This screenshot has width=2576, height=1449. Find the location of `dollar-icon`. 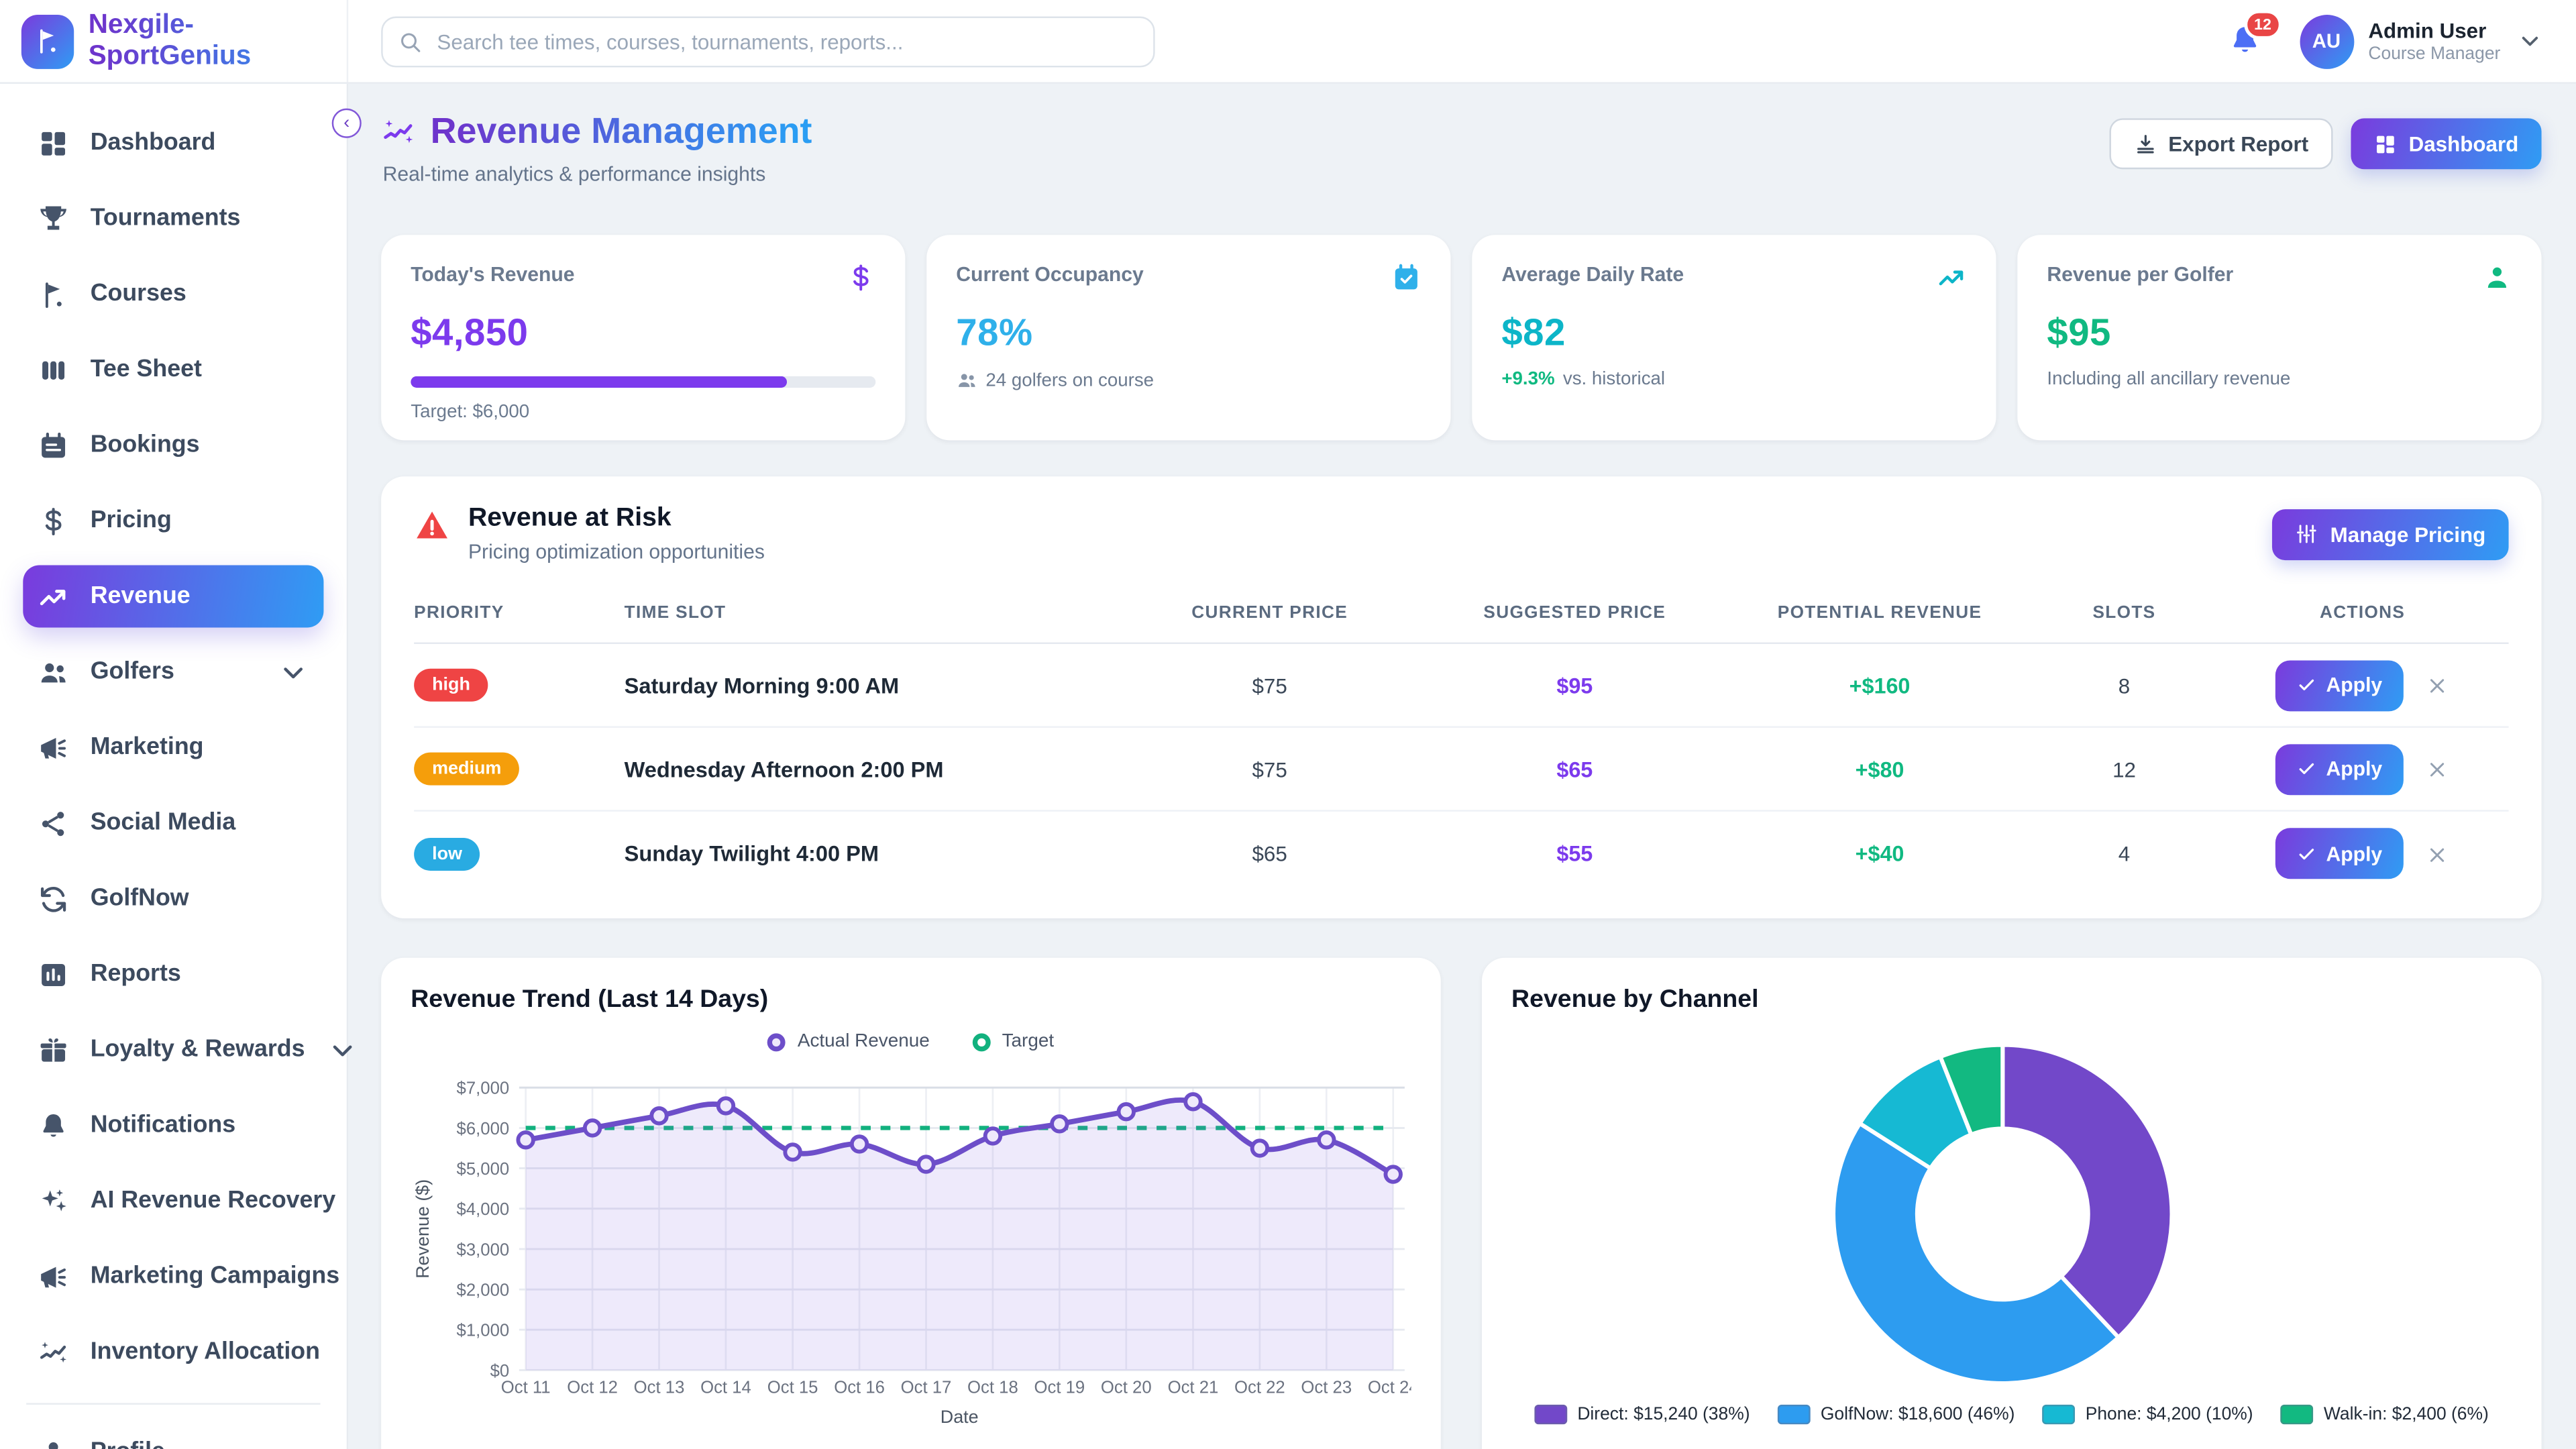

dollar-icon is located at coordinates (53, 520).